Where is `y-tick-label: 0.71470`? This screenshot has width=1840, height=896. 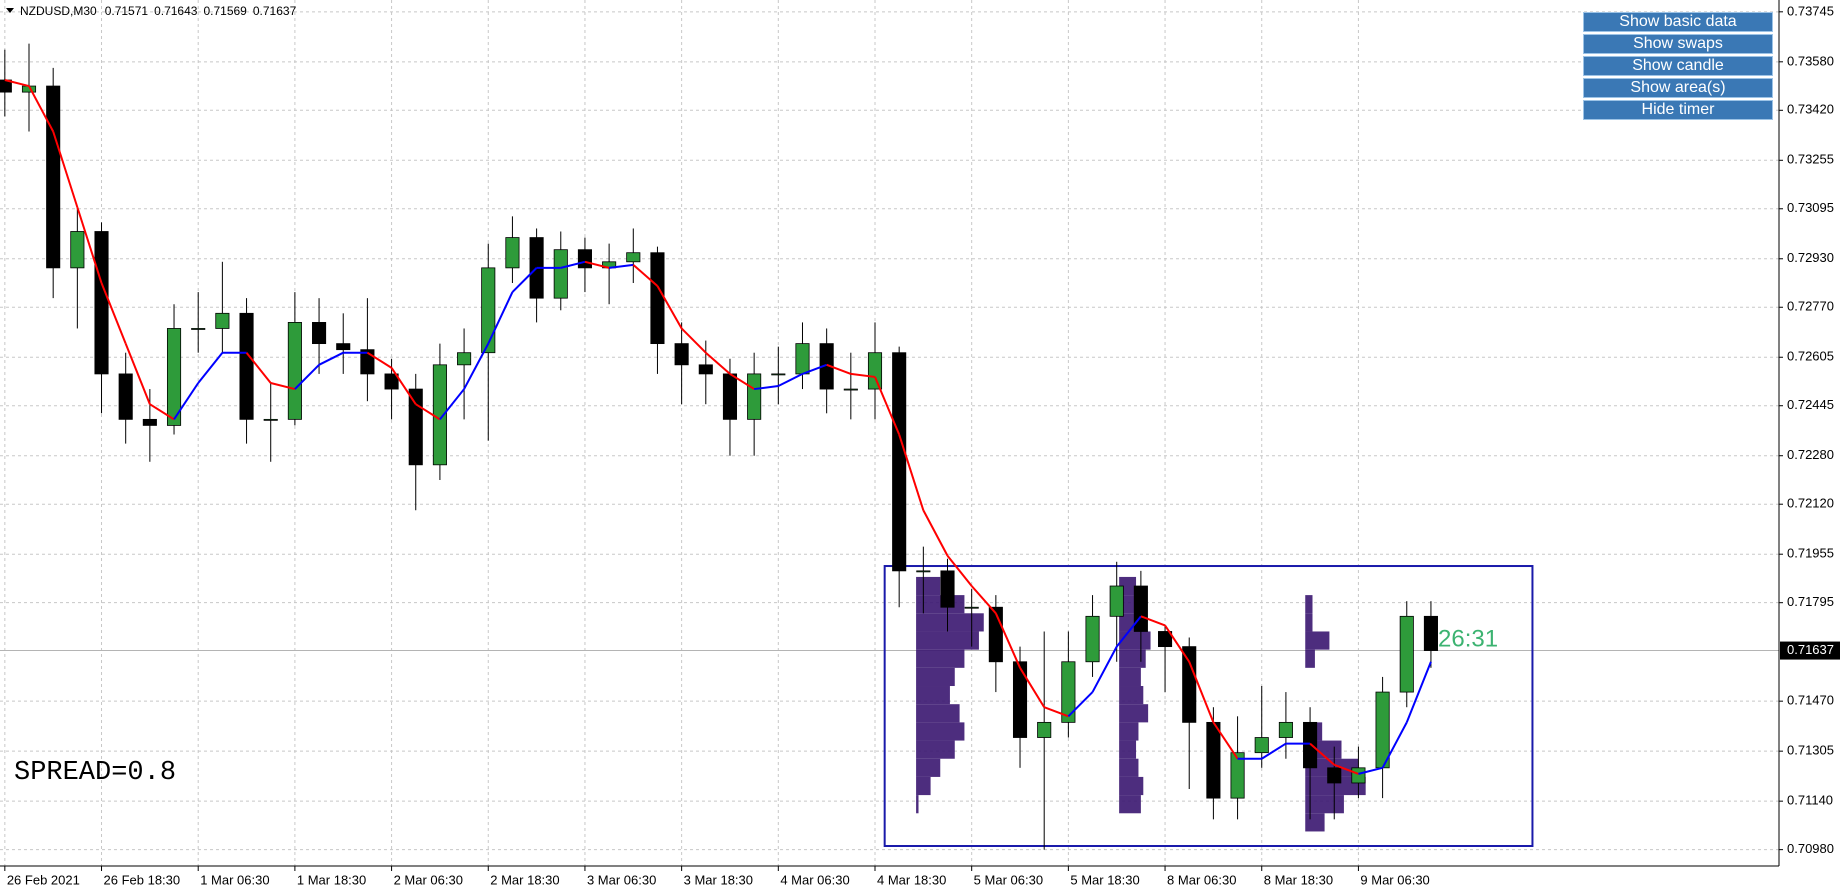
y-tick-label: 0.71470 is located at coordinates (1810, 700).